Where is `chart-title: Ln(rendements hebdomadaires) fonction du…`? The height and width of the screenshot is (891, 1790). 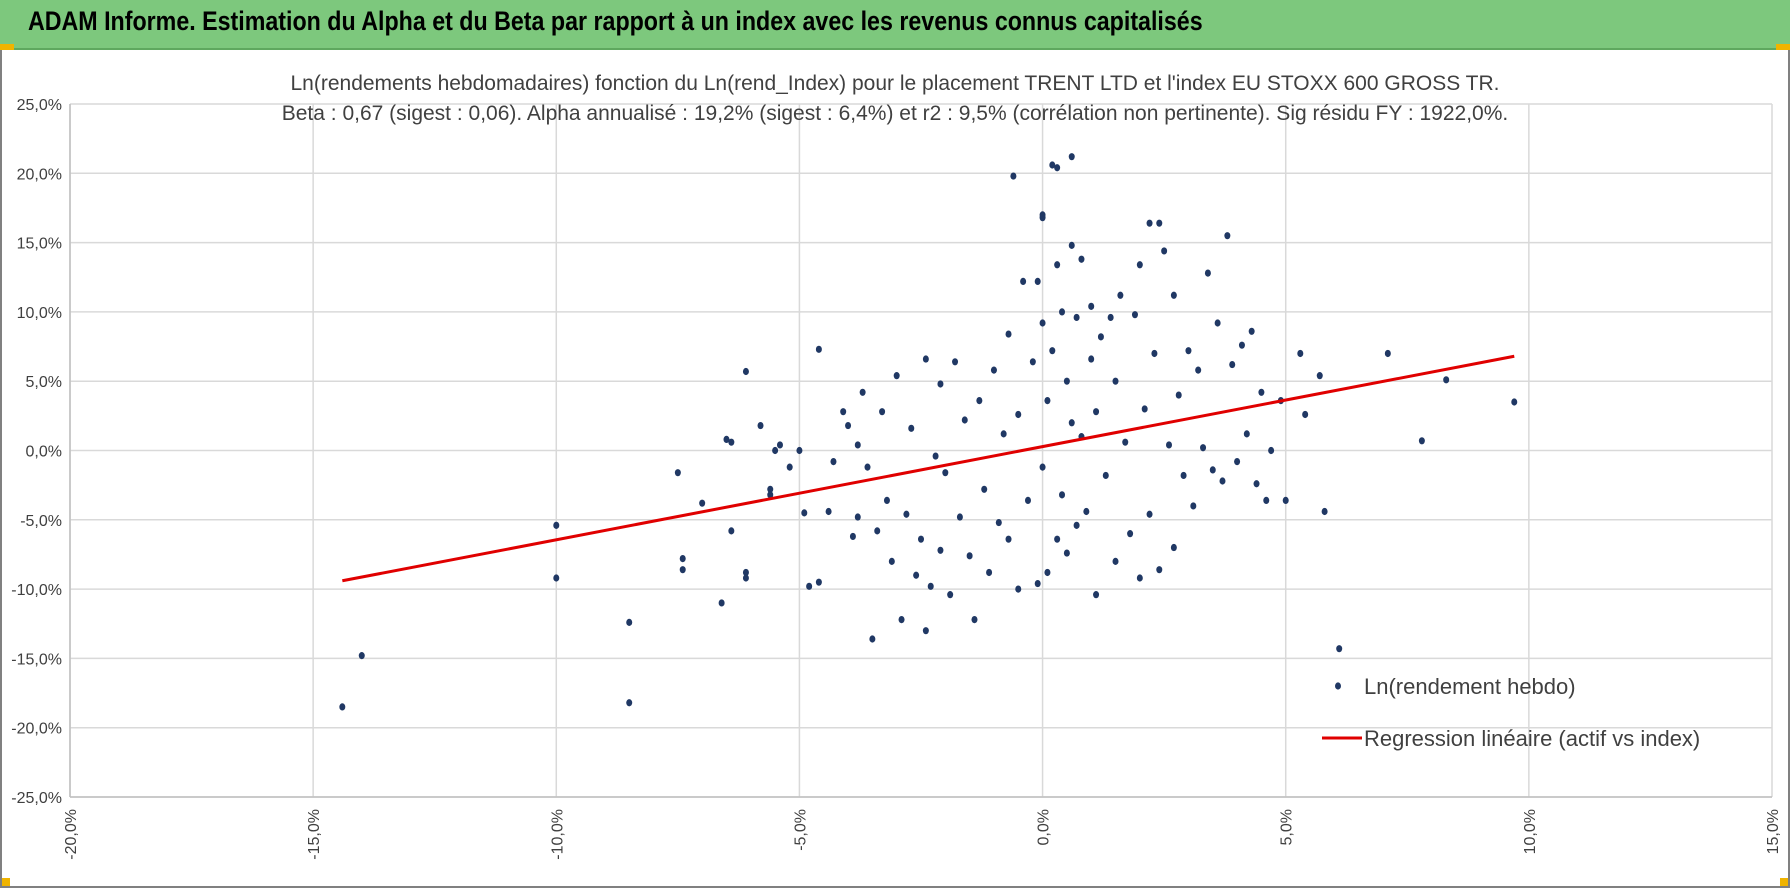
chart-title: Ln(rendements hebdomadaires) fonction du… is located at coordinates (894, 83).